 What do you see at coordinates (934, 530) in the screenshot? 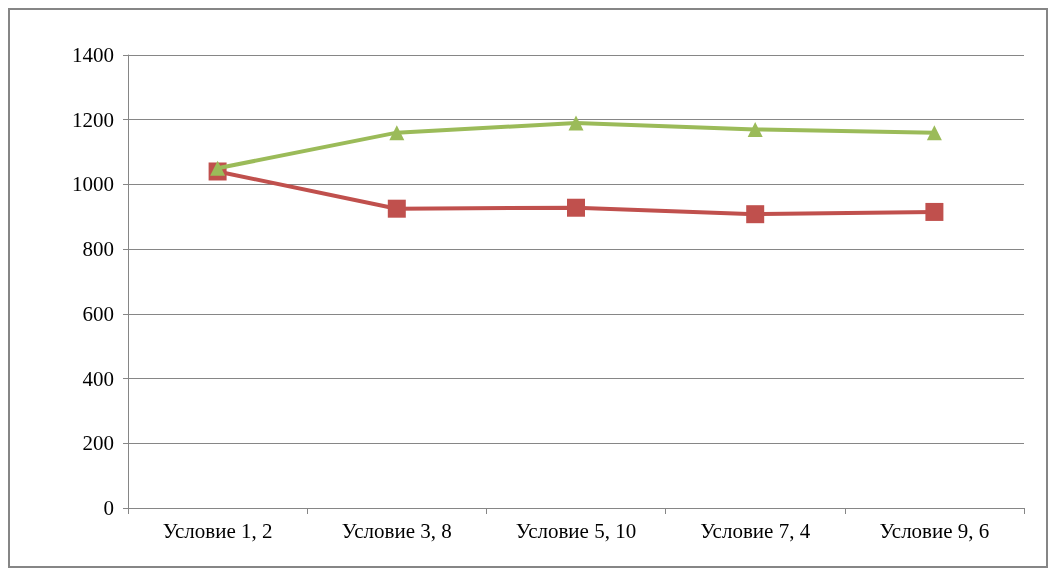
I see `x-tick-label: Условие 9, 6` at bounding box center [934, 530].